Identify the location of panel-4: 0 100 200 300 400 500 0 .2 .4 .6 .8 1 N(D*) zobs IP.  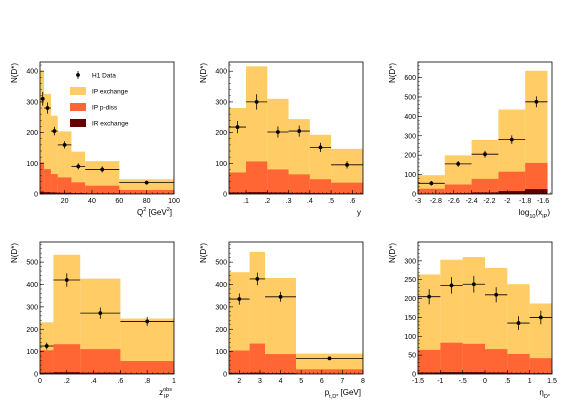
(93, 320).